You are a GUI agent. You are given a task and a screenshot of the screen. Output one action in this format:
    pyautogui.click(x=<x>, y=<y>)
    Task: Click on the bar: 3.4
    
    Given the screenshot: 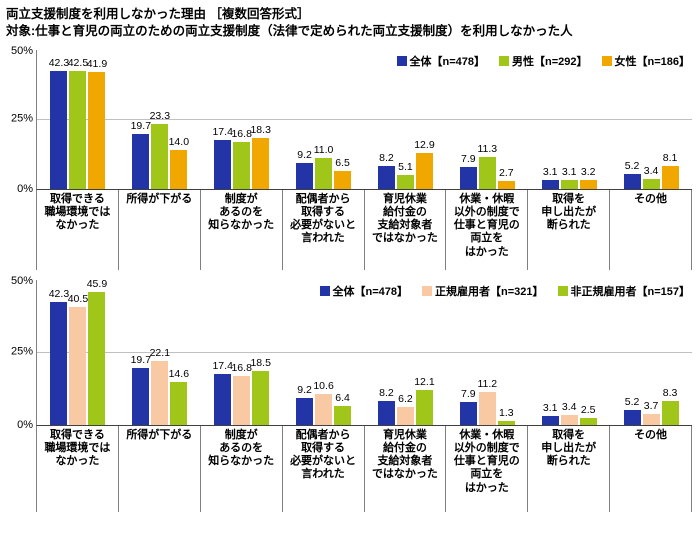 What is the action you would take?
    pyautogui.click(x=569, y=413)
    